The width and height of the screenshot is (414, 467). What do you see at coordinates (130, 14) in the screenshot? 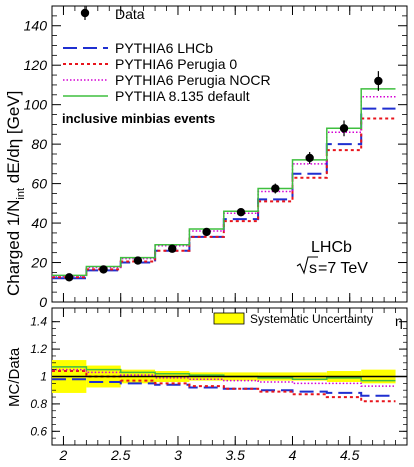
I see `legend-label-data: Data` at bounding box center [130, 14].